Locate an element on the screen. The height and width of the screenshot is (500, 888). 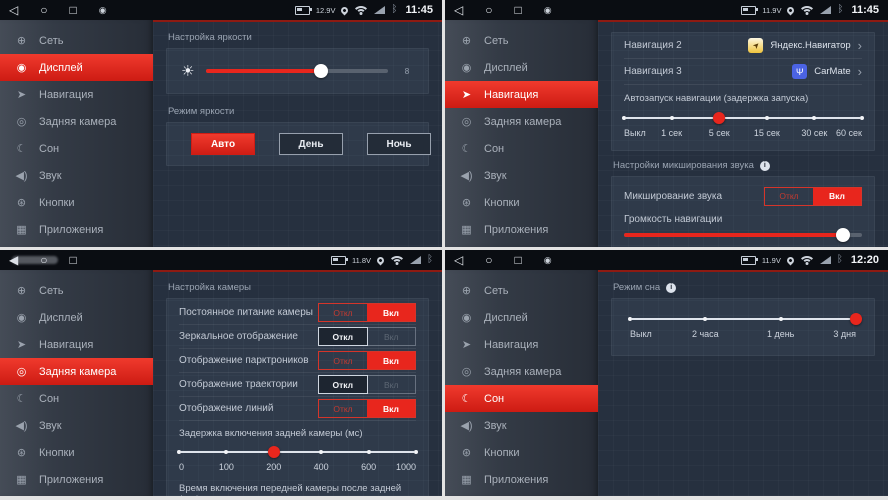
slider-stop-label: 600 is located at coordinates (369, 467).